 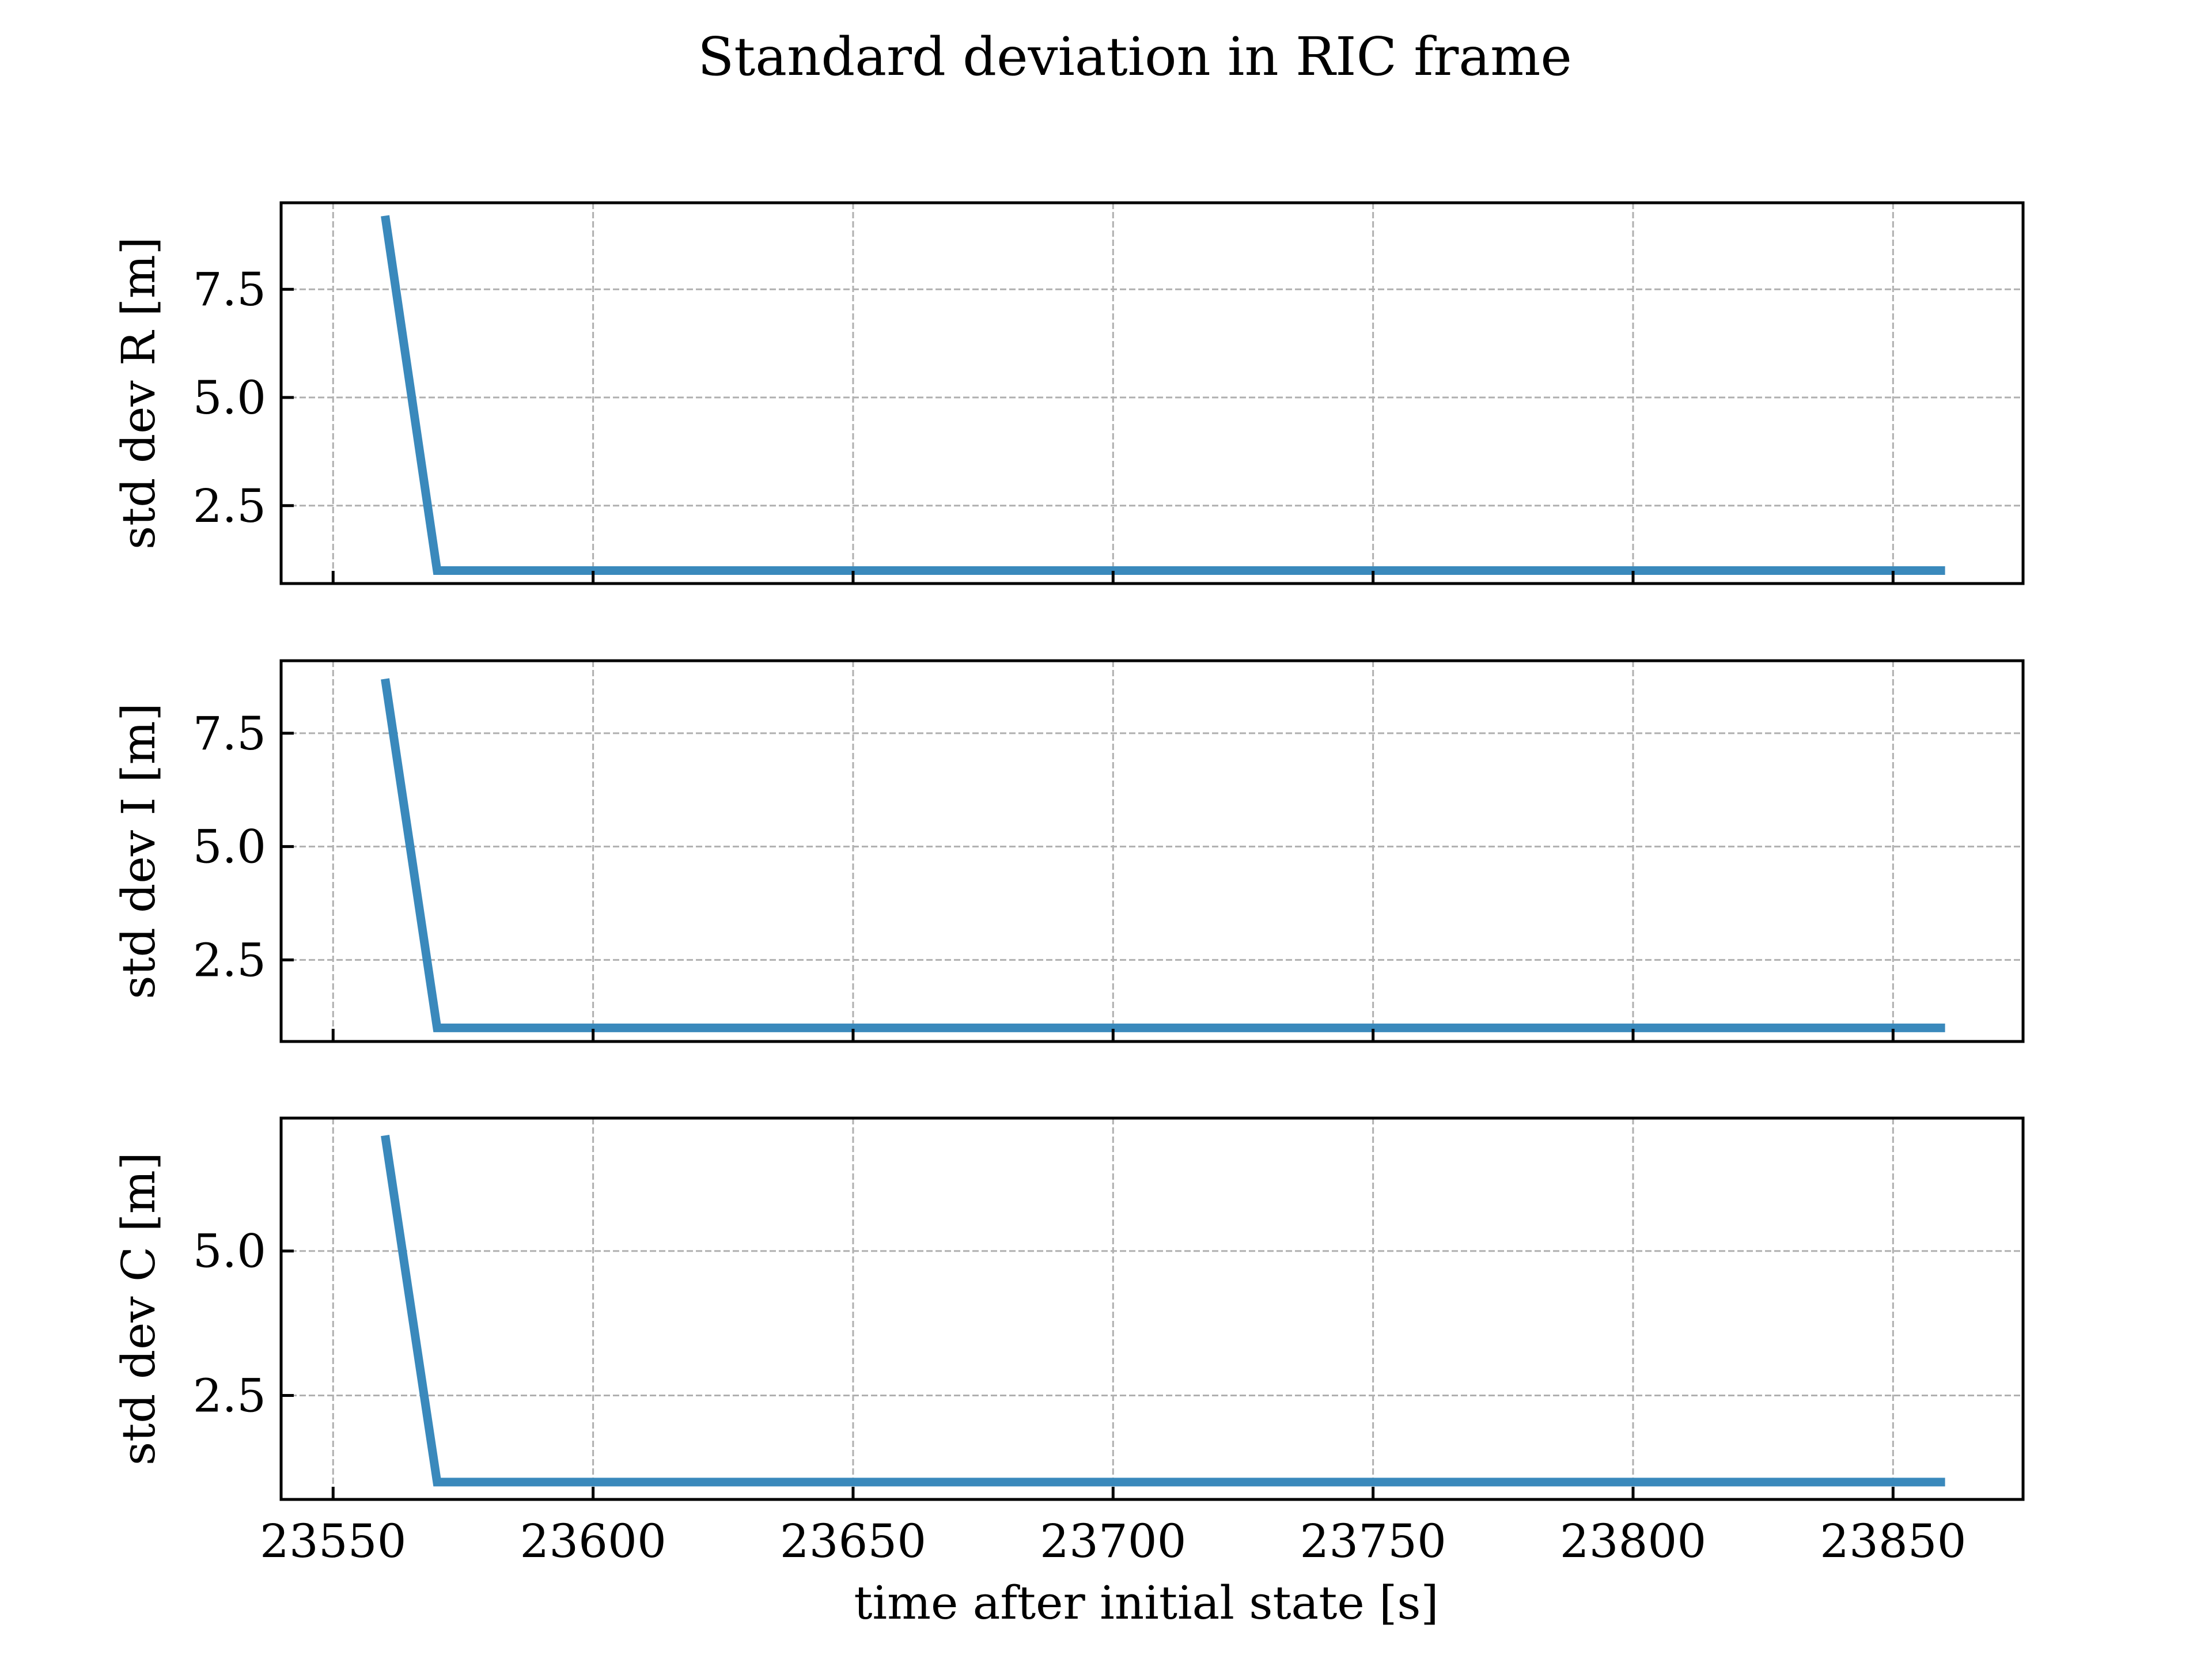 What do you see at coordinates (1113, 1541) in the screenshot?
I see `x-tick-label-c-23700: 23700` at bounding box center [1113, 1541].